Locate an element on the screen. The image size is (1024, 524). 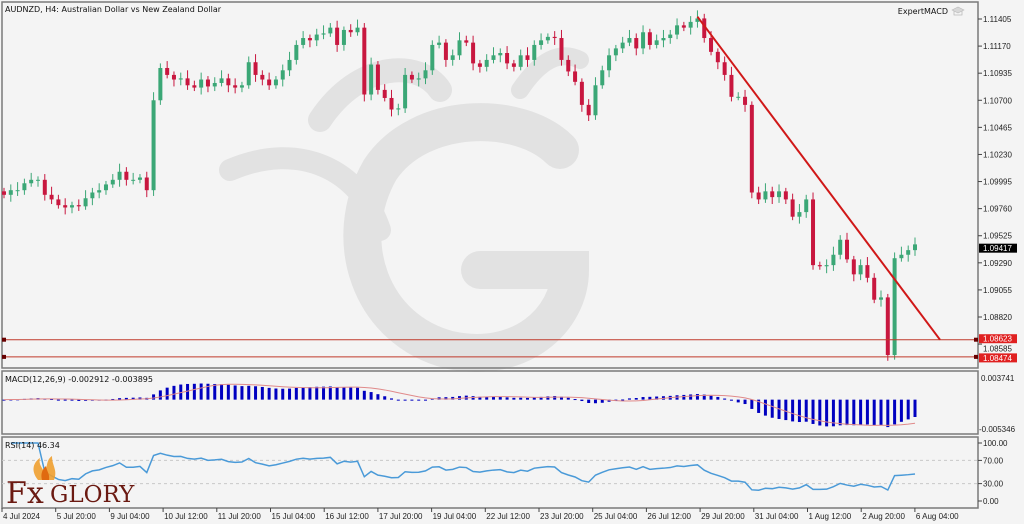
price-tick-label: 1.11170 is located at coordinates (997, 46).